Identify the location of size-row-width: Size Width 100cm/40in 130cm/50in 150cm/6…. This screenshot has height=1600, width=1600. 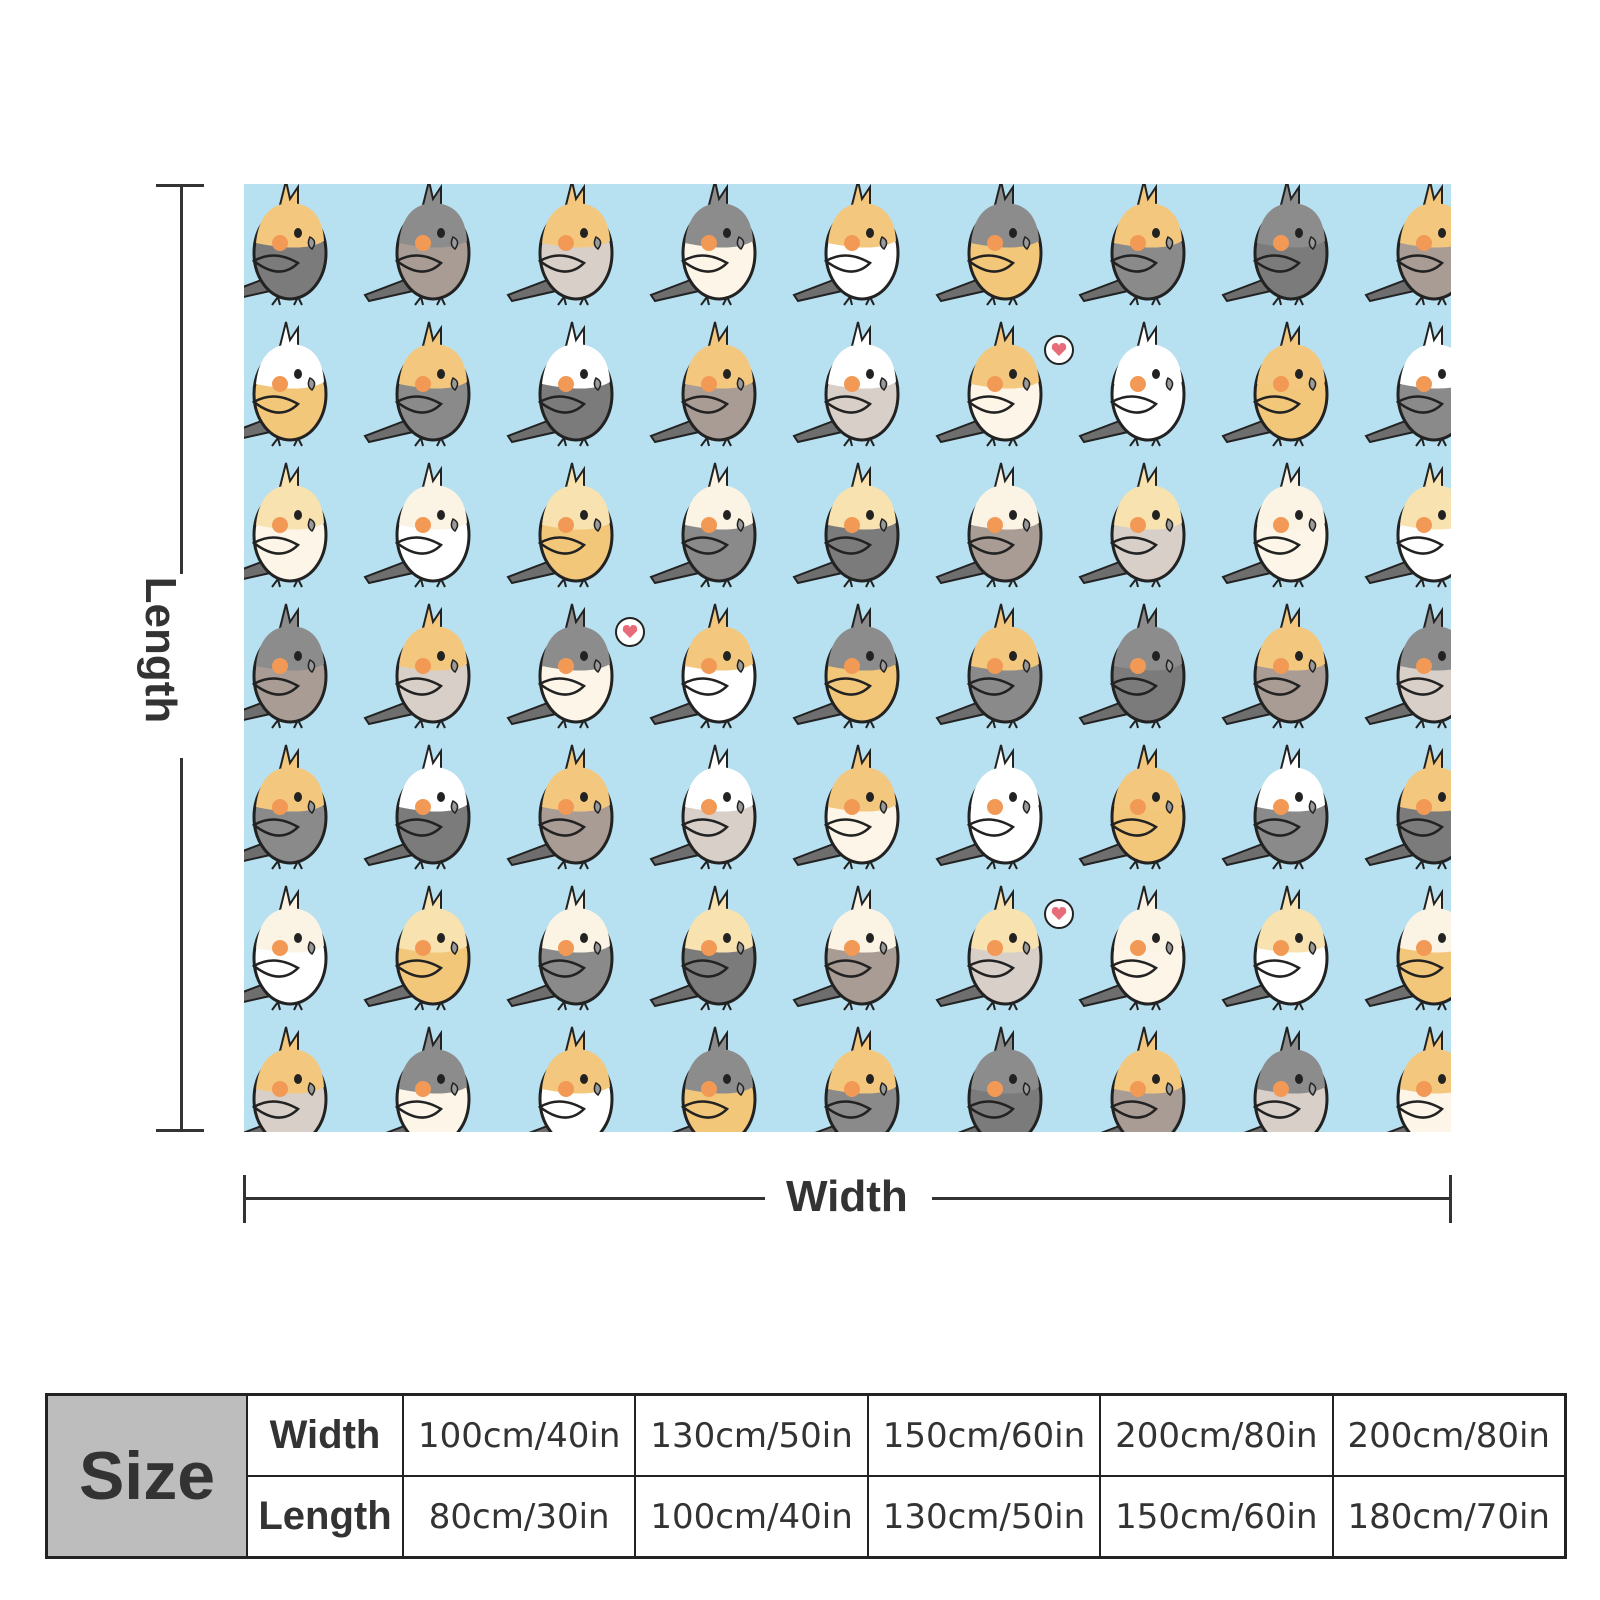
(806, 1476).